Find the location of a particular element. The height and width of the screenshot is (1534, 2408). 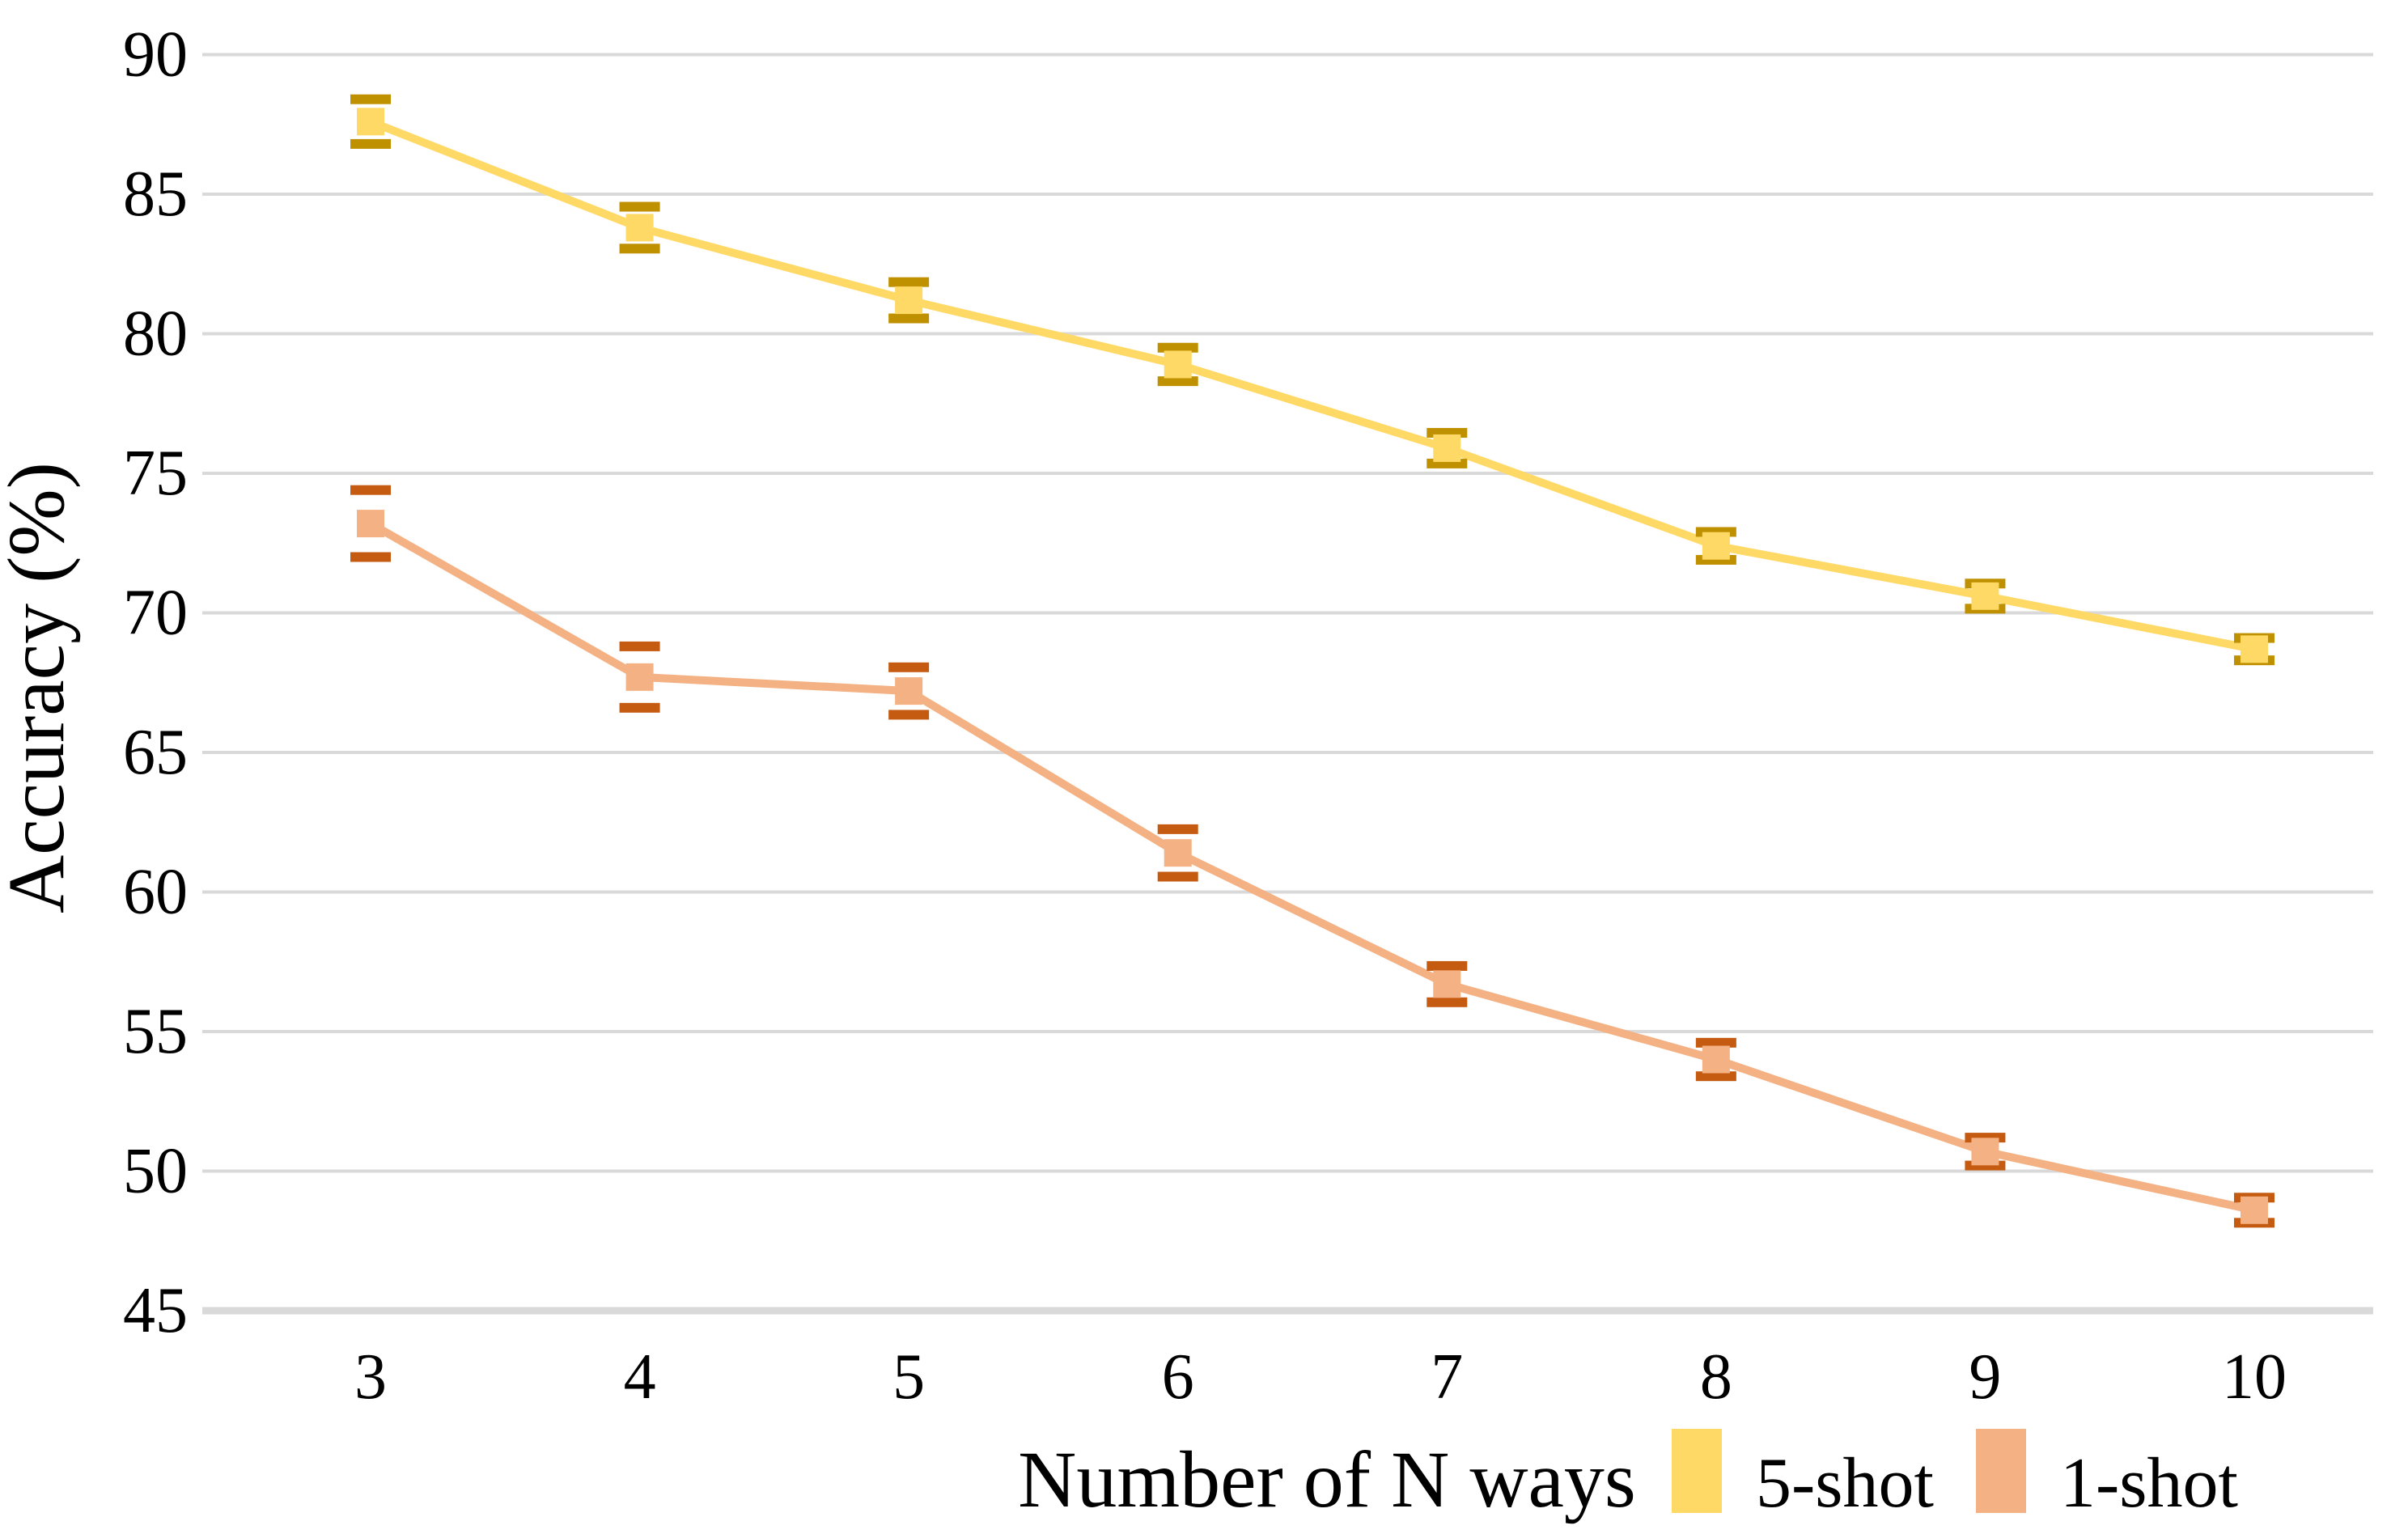

legend-swatch-5-shot is located at coordinates (1697, 1471).